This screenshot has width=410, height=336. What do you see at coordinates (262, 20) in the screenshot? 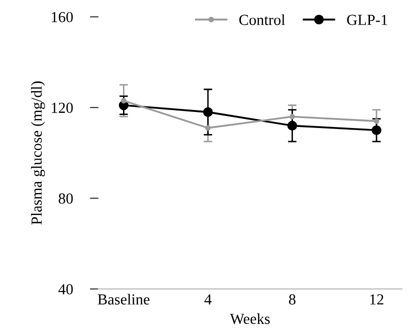
I see `legend-label: Control` at bounding box center [262, 20].